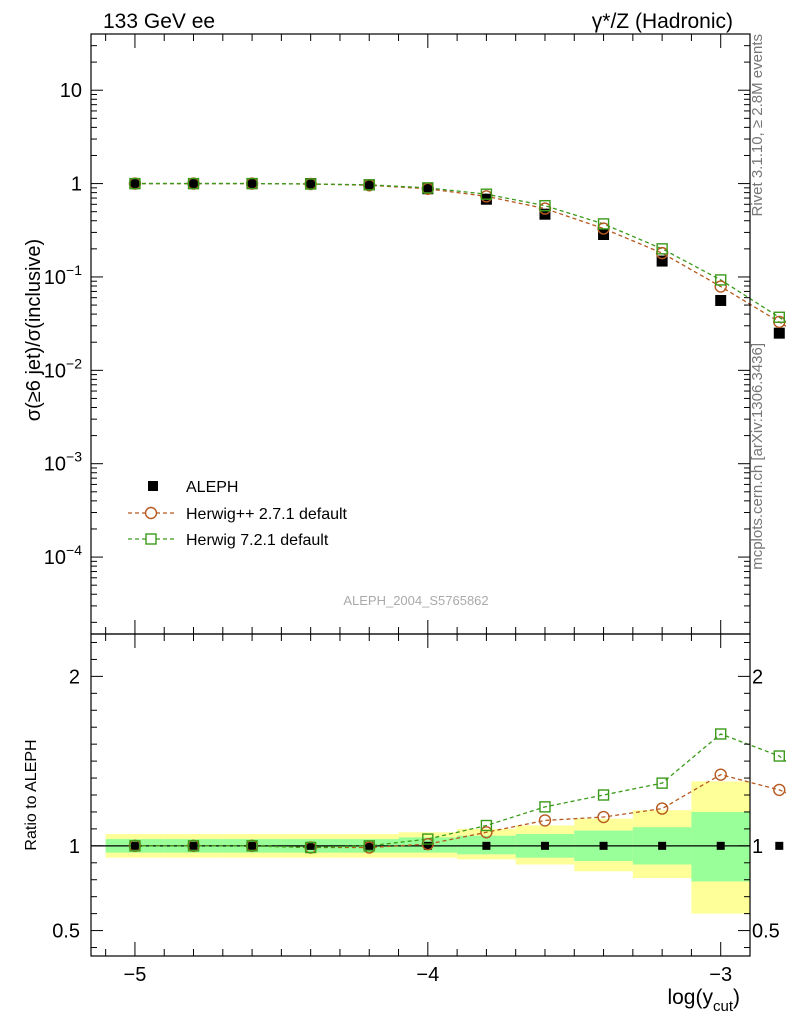  I want to click on ratio-ylabel: Ratio to ALEPH, so click(31, 794).